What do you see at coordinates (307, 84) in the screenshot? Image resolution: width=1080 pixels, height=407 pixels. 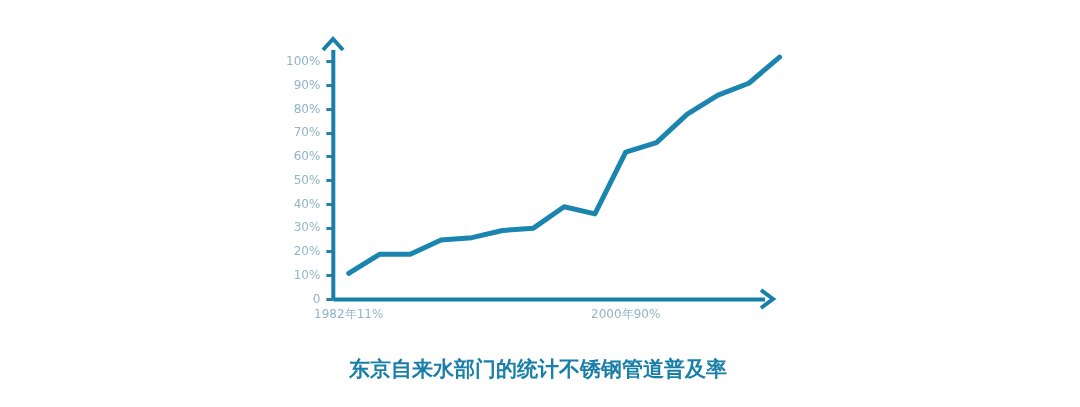 I see `y-tick-label: 90%` at bounding box center [307, 84].